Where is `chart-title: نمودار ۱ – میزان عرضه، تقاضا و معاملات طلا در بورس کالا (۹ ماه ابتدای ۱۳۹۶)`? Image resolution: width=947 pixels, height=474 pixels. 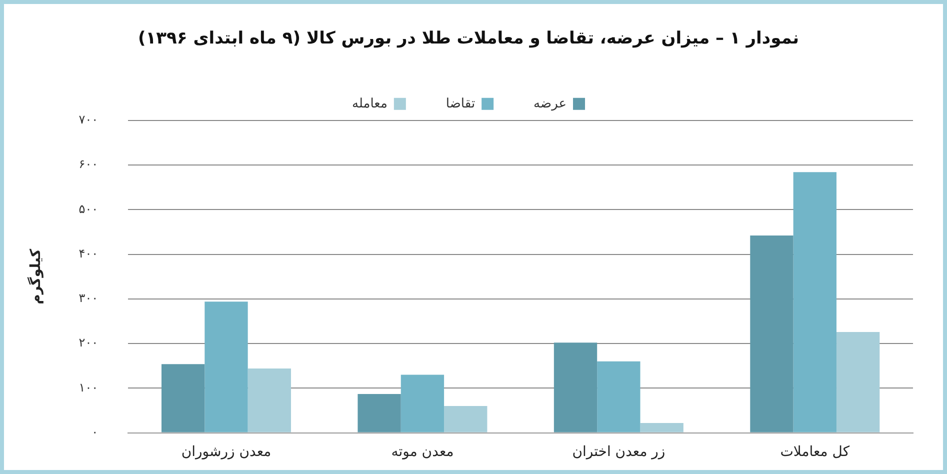 chart-title: نمودار ۱ – میزان عرضه، تقاضا و معاملات طلا در بورس کالا (۹ ماه ابتدای ۱۳۹۶) is located at coordinates (469, 38).